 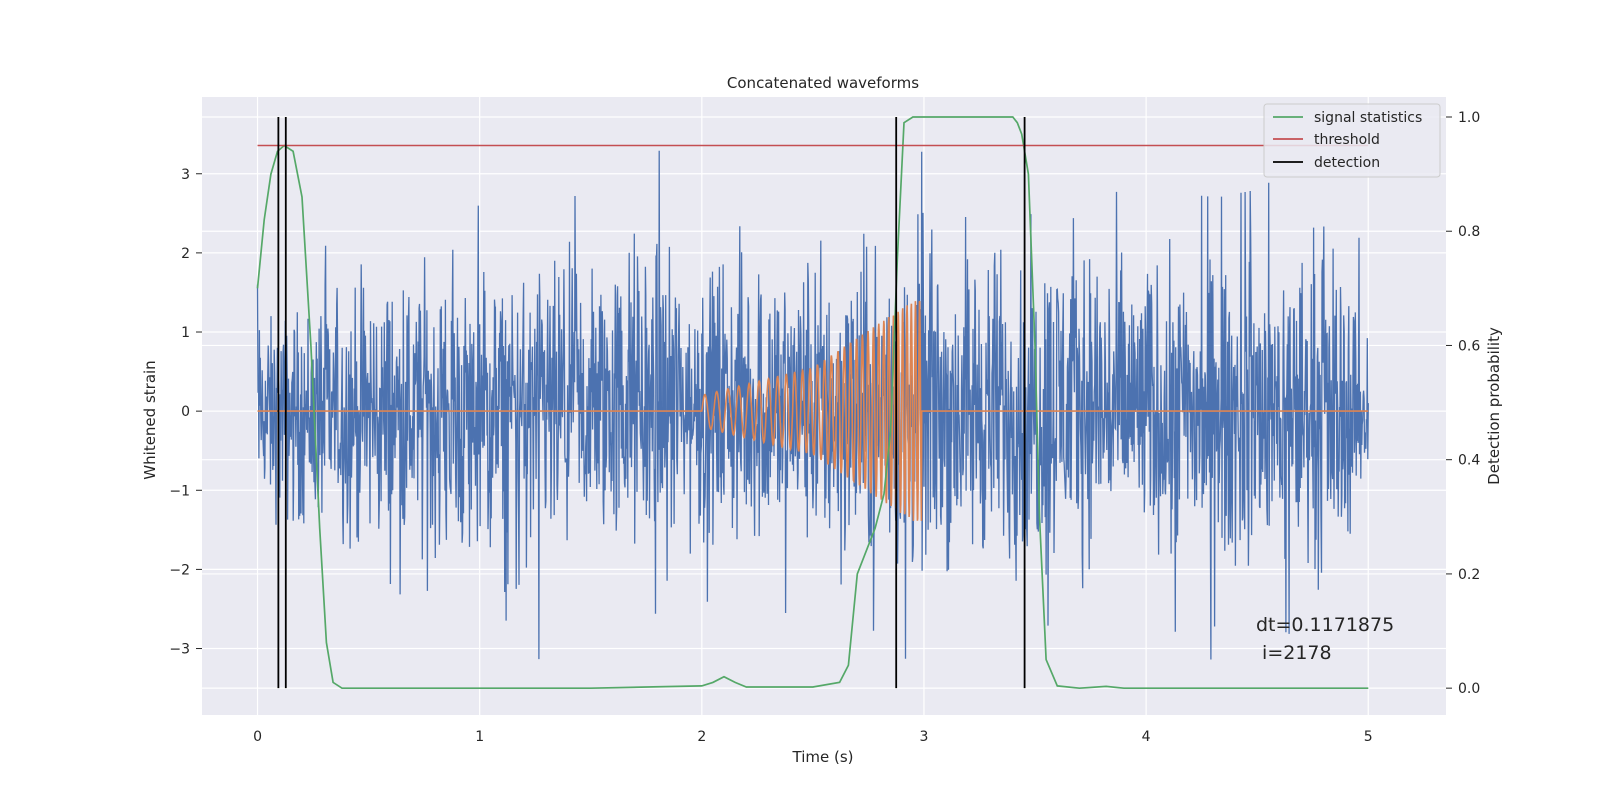 I want to click on x-tick-label: 2, so click(x=701, y=737).